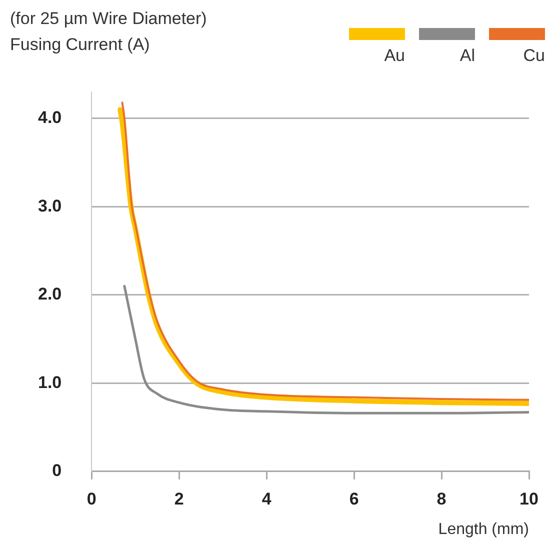  What do you see at coordinates (467, 56) in the screenshot?
I see `legend-label: Al` at bounding box center [467, 56].